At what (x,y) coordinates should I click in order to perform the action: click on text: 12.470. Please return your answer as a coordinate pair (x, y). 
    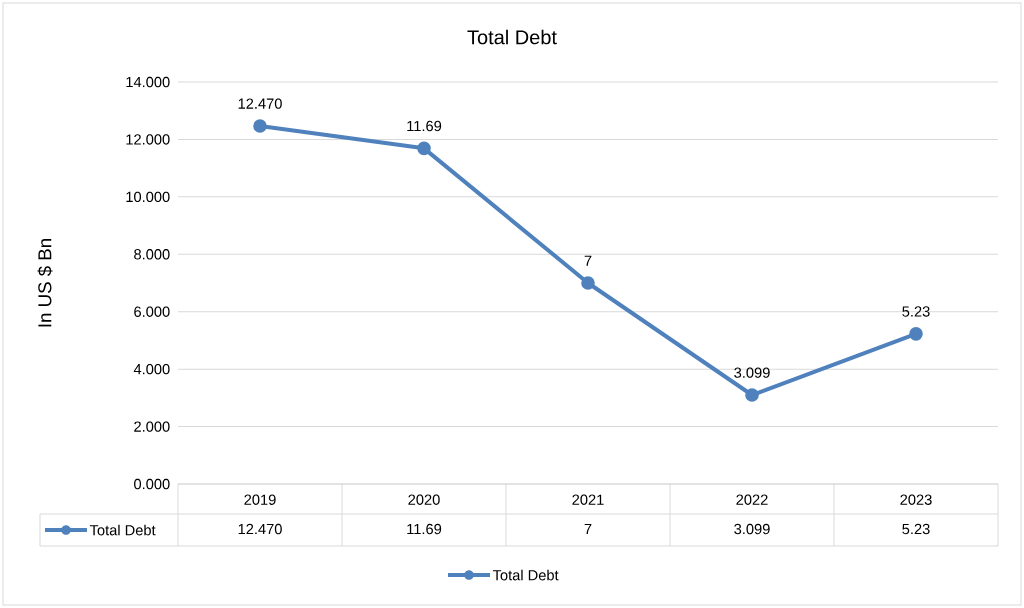
    Looking at the image, I should click on (260, 103).